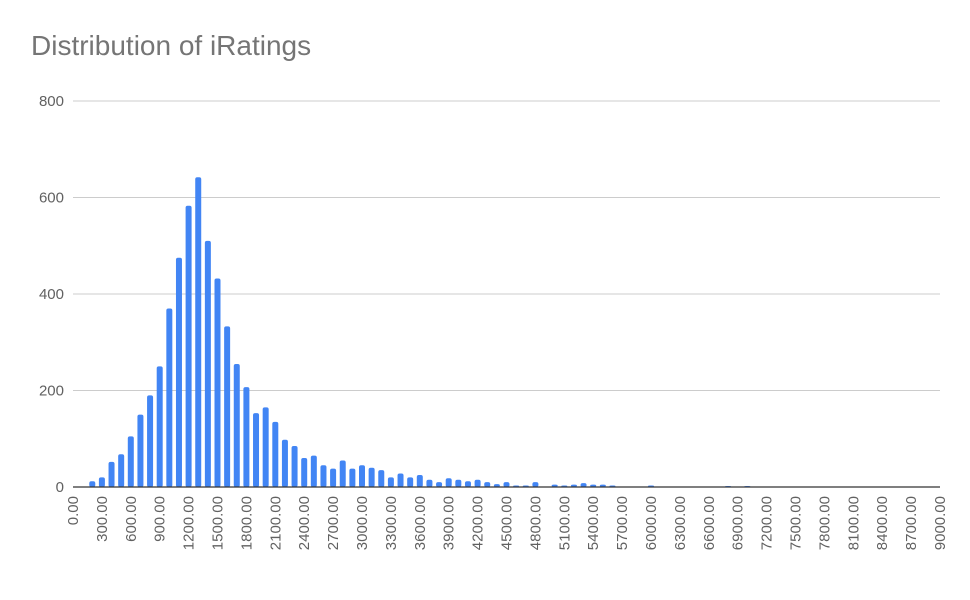 The height and width of the screenshot is (600, 970). I want to click on x-tick-label: 900.00, so click(160, 519).